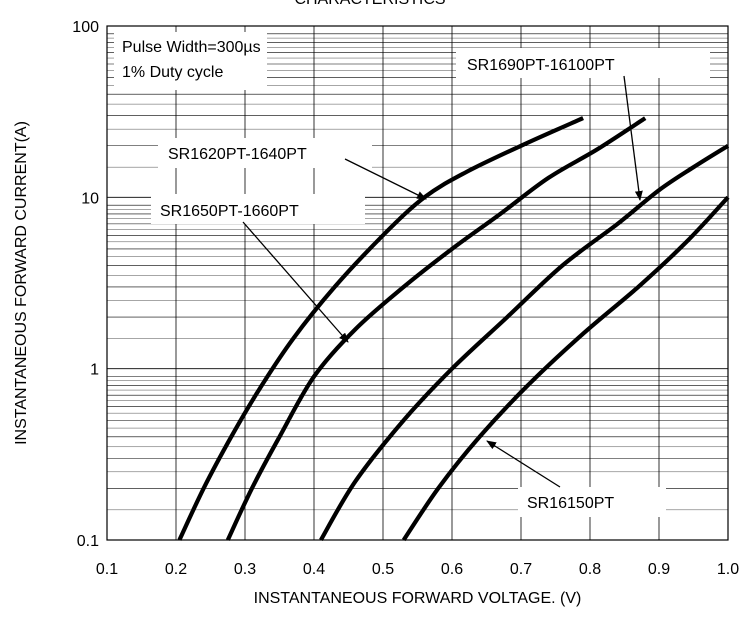  What do you see at coordinates (90, 198) in the screenshot?
I see `y-tick-label: 10` at bounding box center [90, 198].